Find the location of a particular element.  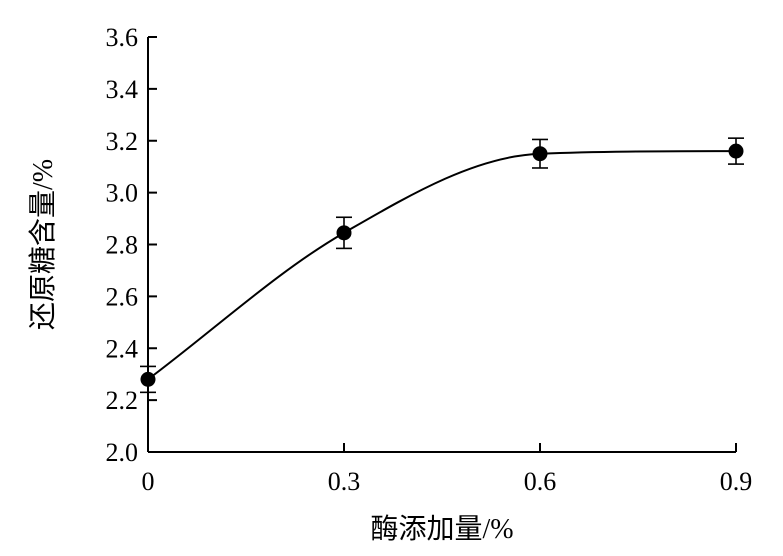

y-tick-label: 3.2 is located at coordinates (122, 141).